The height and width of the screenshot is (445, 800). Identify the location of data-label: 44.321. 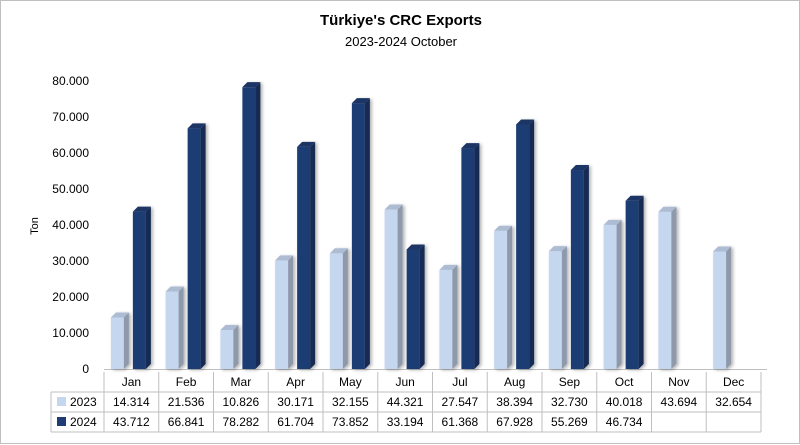
(405, 402).